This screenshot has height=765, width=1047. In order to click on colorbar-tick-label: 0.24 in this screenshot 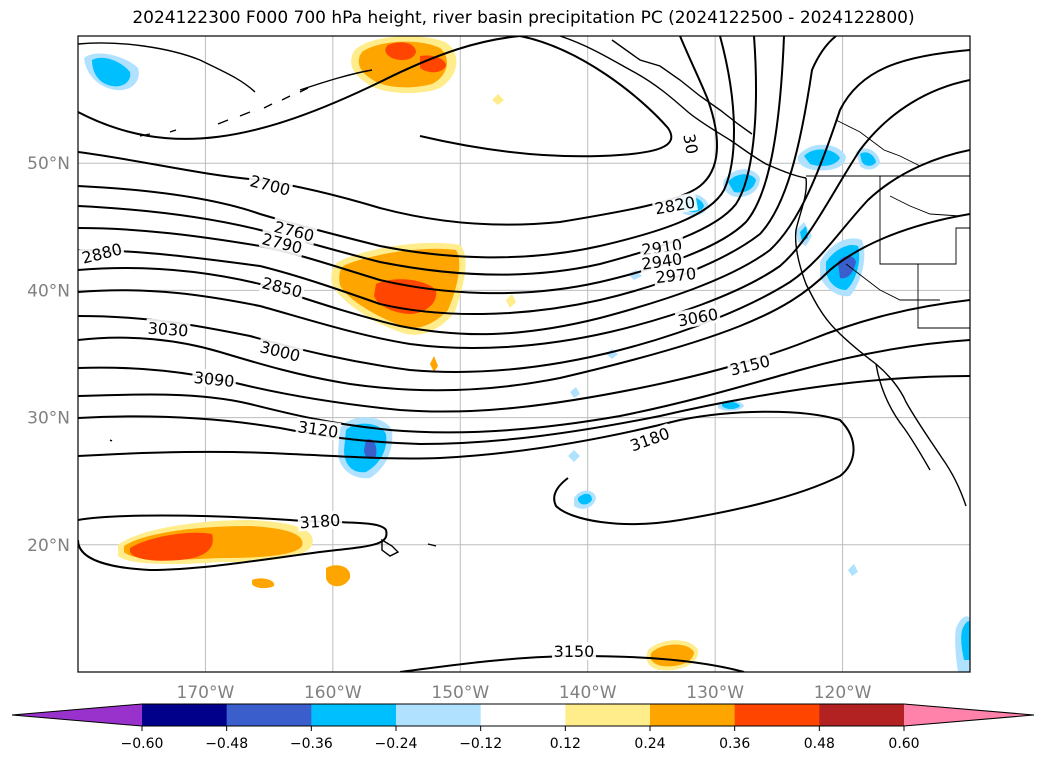, I will do `click(649, 744)`.